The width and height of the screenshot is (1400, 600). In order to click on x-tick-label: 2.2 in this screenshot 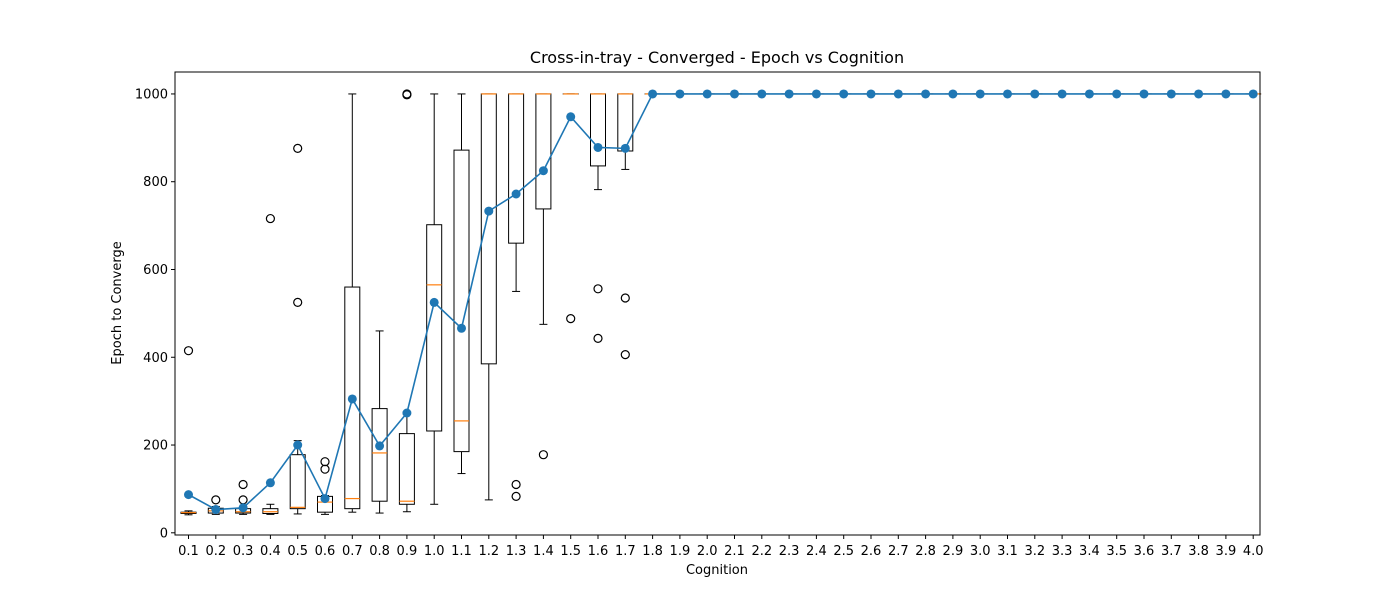, I will do `click(761, 551)`.